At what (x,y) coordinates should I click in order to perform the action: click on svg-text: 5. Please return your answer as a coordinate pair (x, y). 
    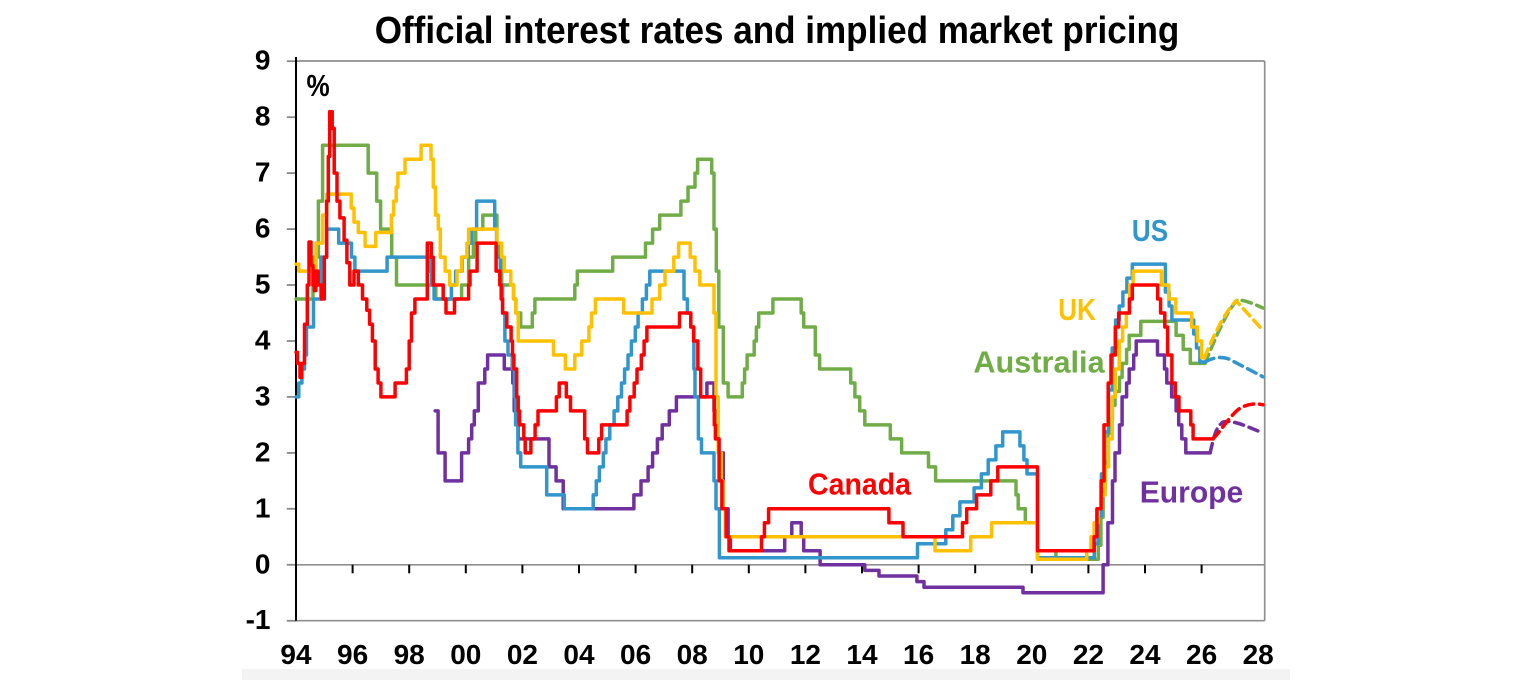
    Looking at the image, I should click on (263, 284).